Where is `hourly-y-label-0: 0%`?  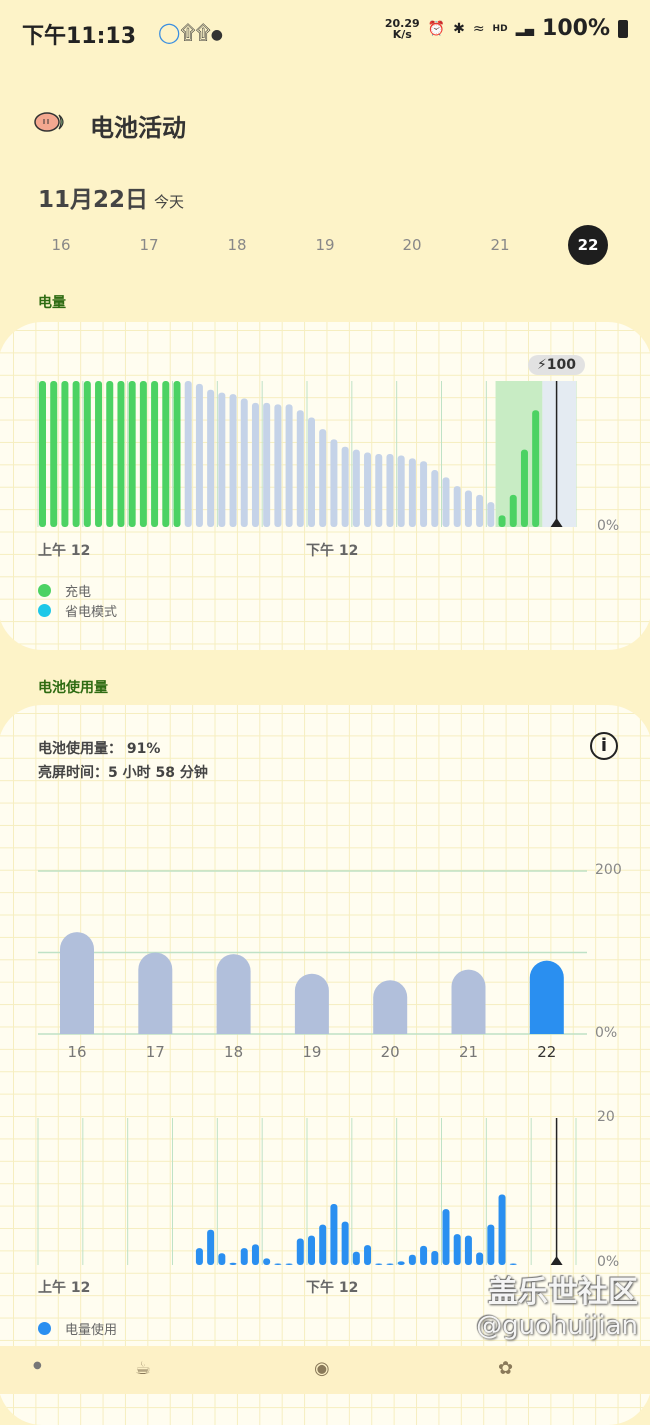 hourly-y-label-0: 0% is located at coordinates (608, 1262).